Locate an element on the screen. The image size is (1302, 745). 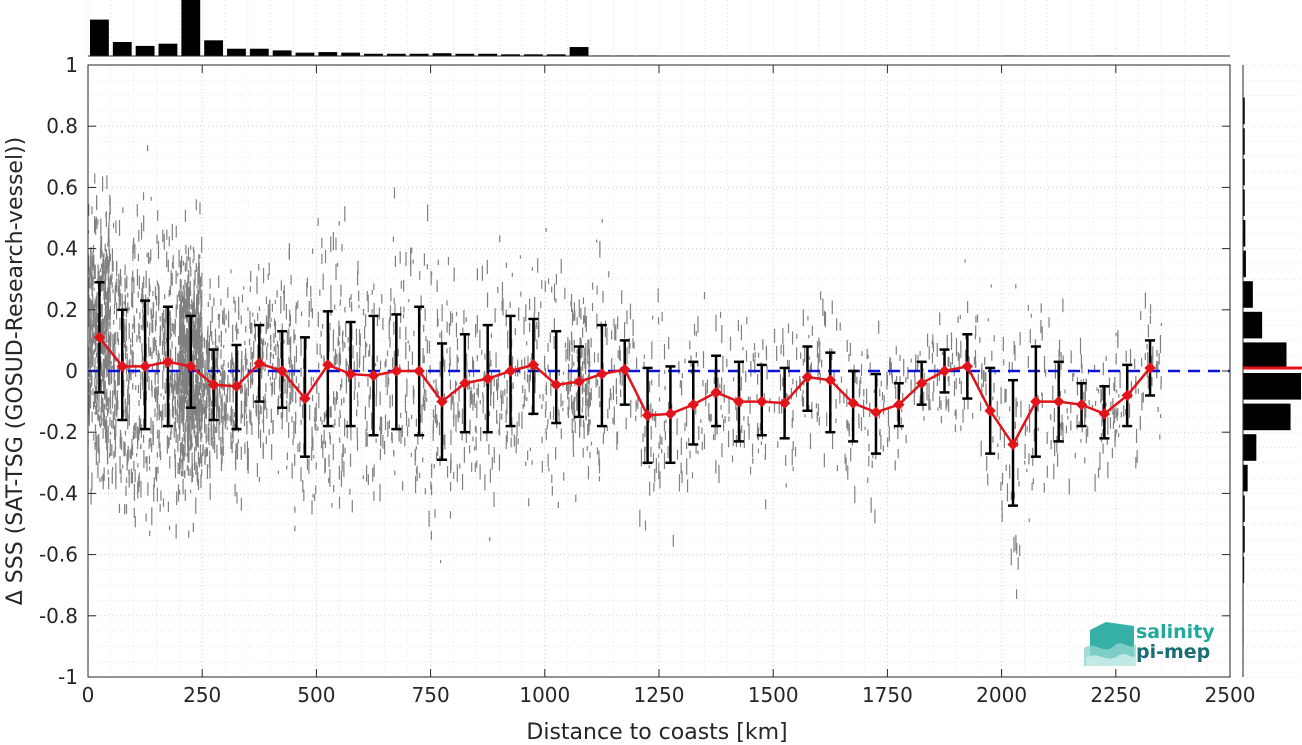
right-histogram-grid is located at coordinates (1272, 371).